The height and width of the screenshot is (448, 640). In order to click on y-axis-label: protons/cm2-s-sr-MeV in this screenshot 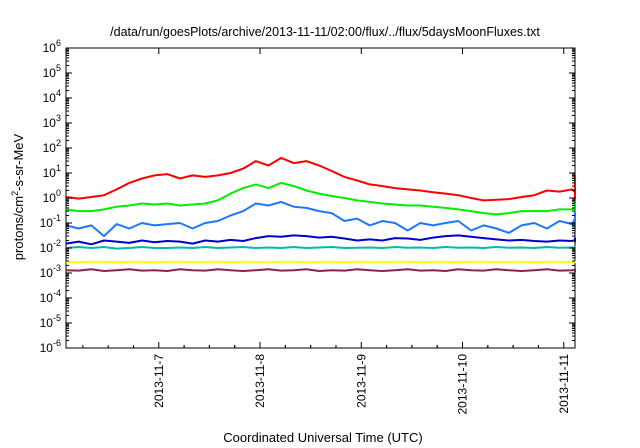, I will do `click(18, 196)`.